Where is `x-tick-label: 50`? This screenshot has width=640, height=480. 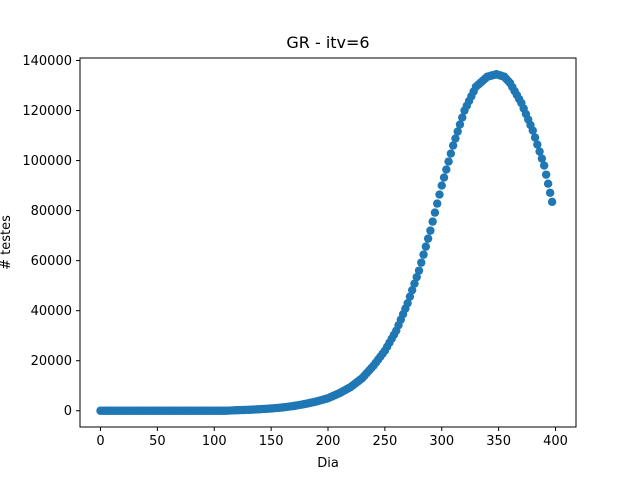 x-tick-label: 50 is located at coordinates (157, 441).